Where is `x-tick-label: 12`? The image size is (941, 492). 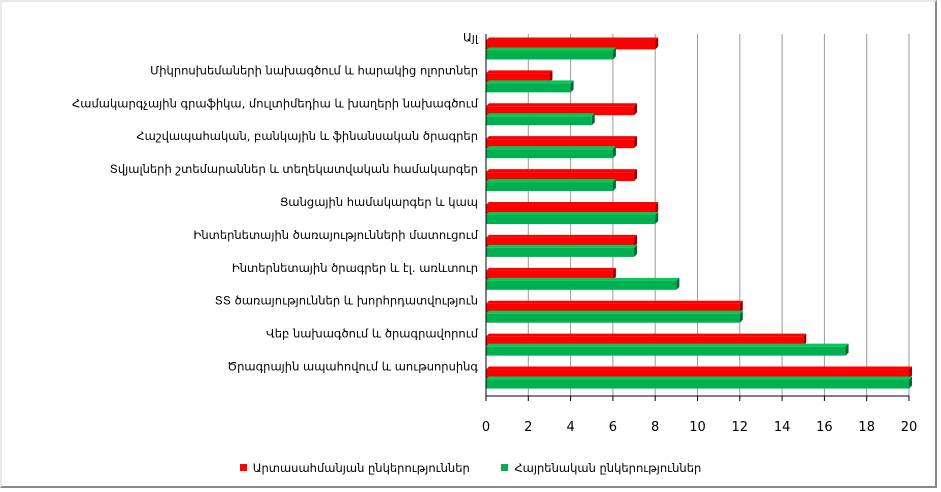 x-tick-label: 12 is located at coordinates (740, 427).